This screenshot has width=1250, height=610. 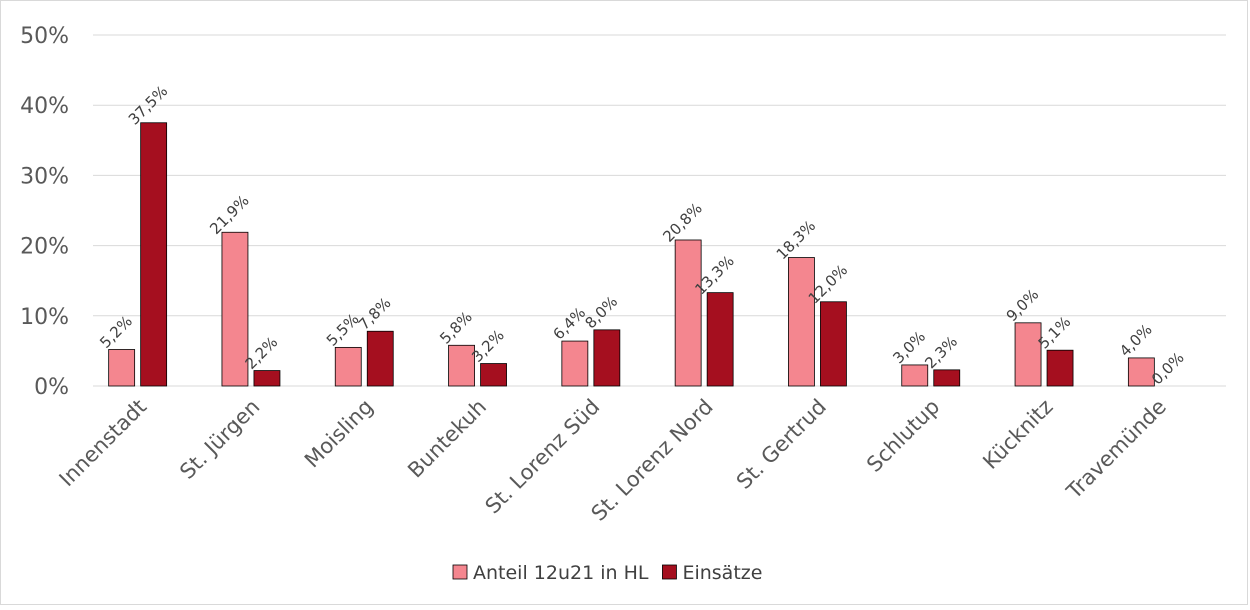 What do you see at coordinates (375, 314) in the screenshot?
I see `data-label: 7,8%` at bounding box center [375, 314].